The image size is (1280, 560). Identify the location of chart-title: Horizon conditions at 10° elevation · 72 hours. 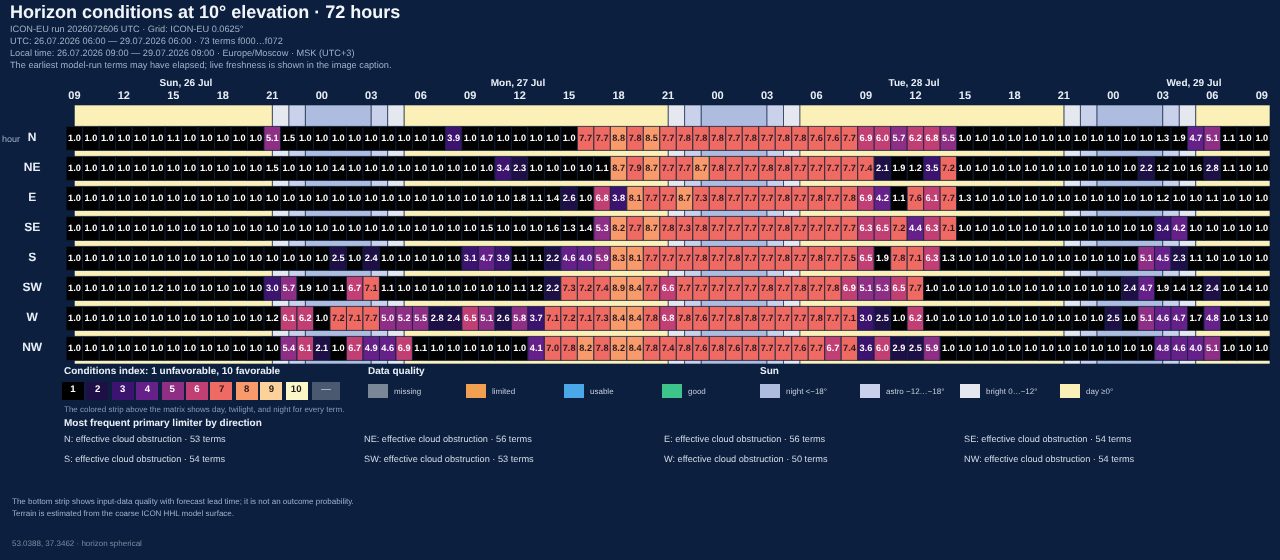
(205, 12).